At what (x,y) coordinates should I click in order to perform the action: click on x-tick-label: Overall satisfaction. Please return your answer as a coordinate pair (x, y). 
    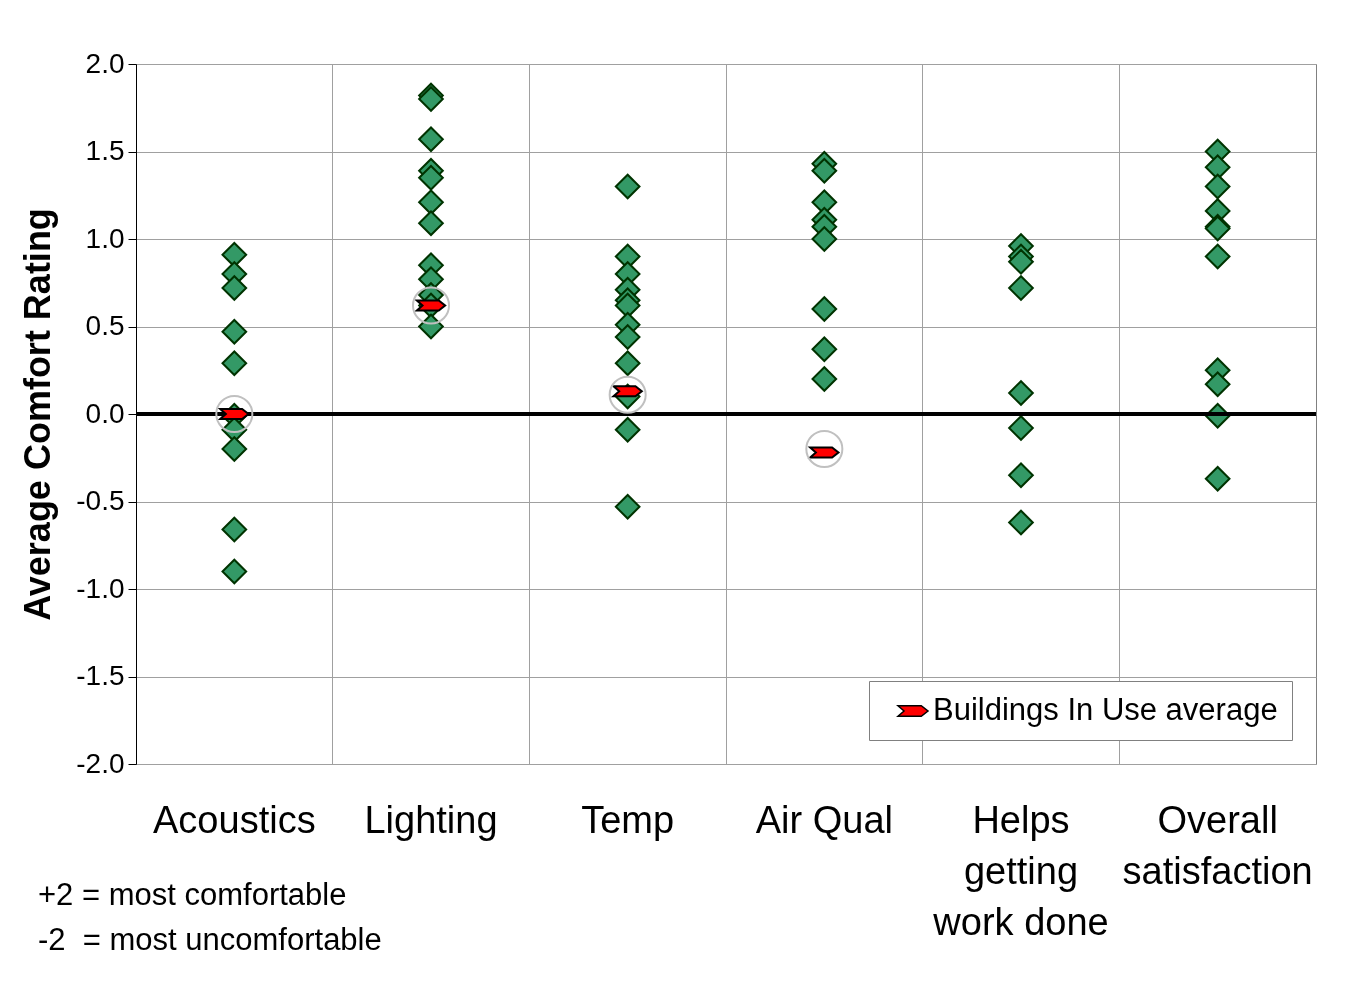
    Looking at the image, I should click on (1217, 845).